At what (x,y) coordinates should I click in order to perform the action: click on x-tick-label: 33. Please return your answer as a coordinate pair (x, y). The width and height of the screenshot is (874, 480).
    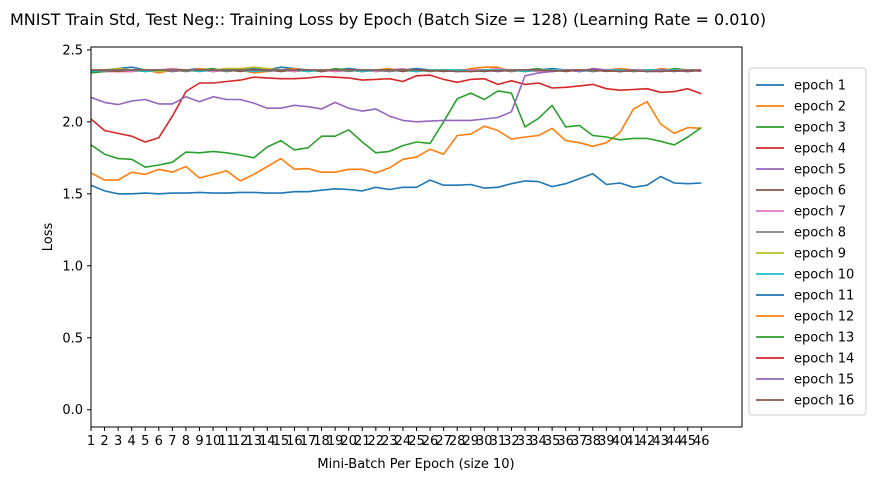
    Looking at the image, I should click on (525, 441).